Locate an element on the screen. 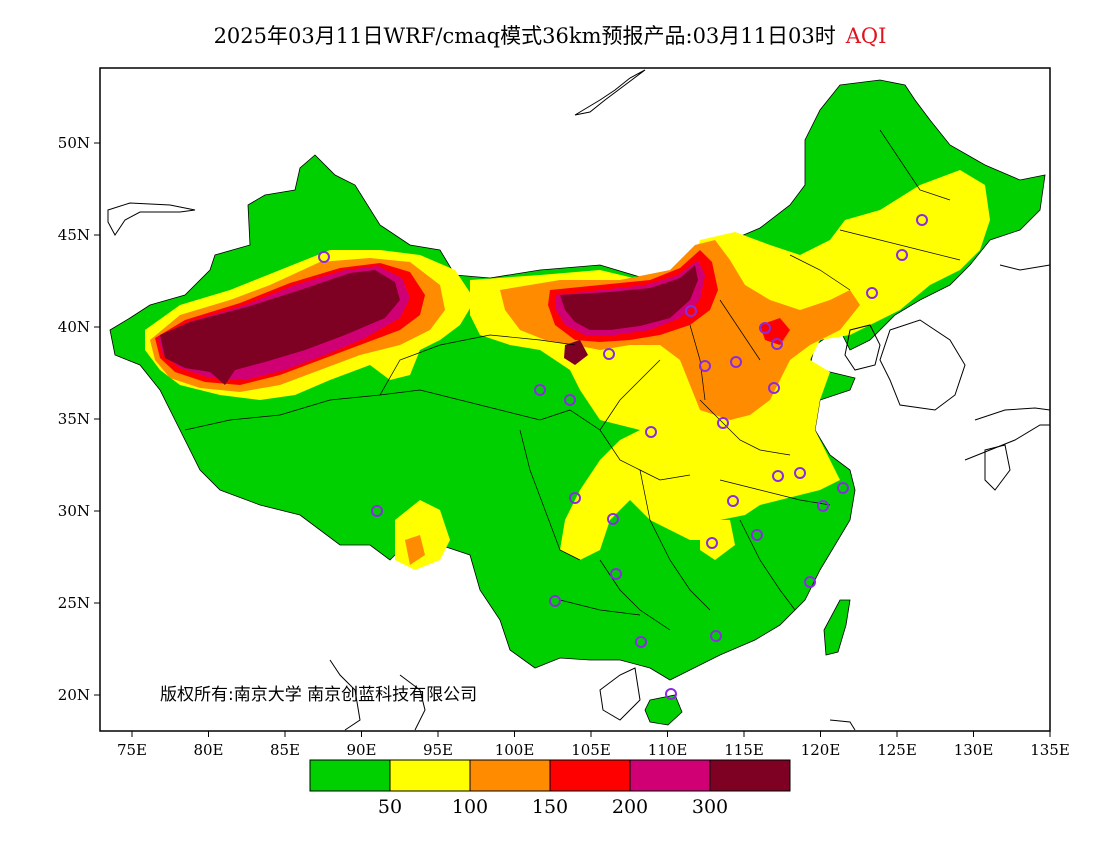  region-maroon-north is located at coordinates (629, 297).